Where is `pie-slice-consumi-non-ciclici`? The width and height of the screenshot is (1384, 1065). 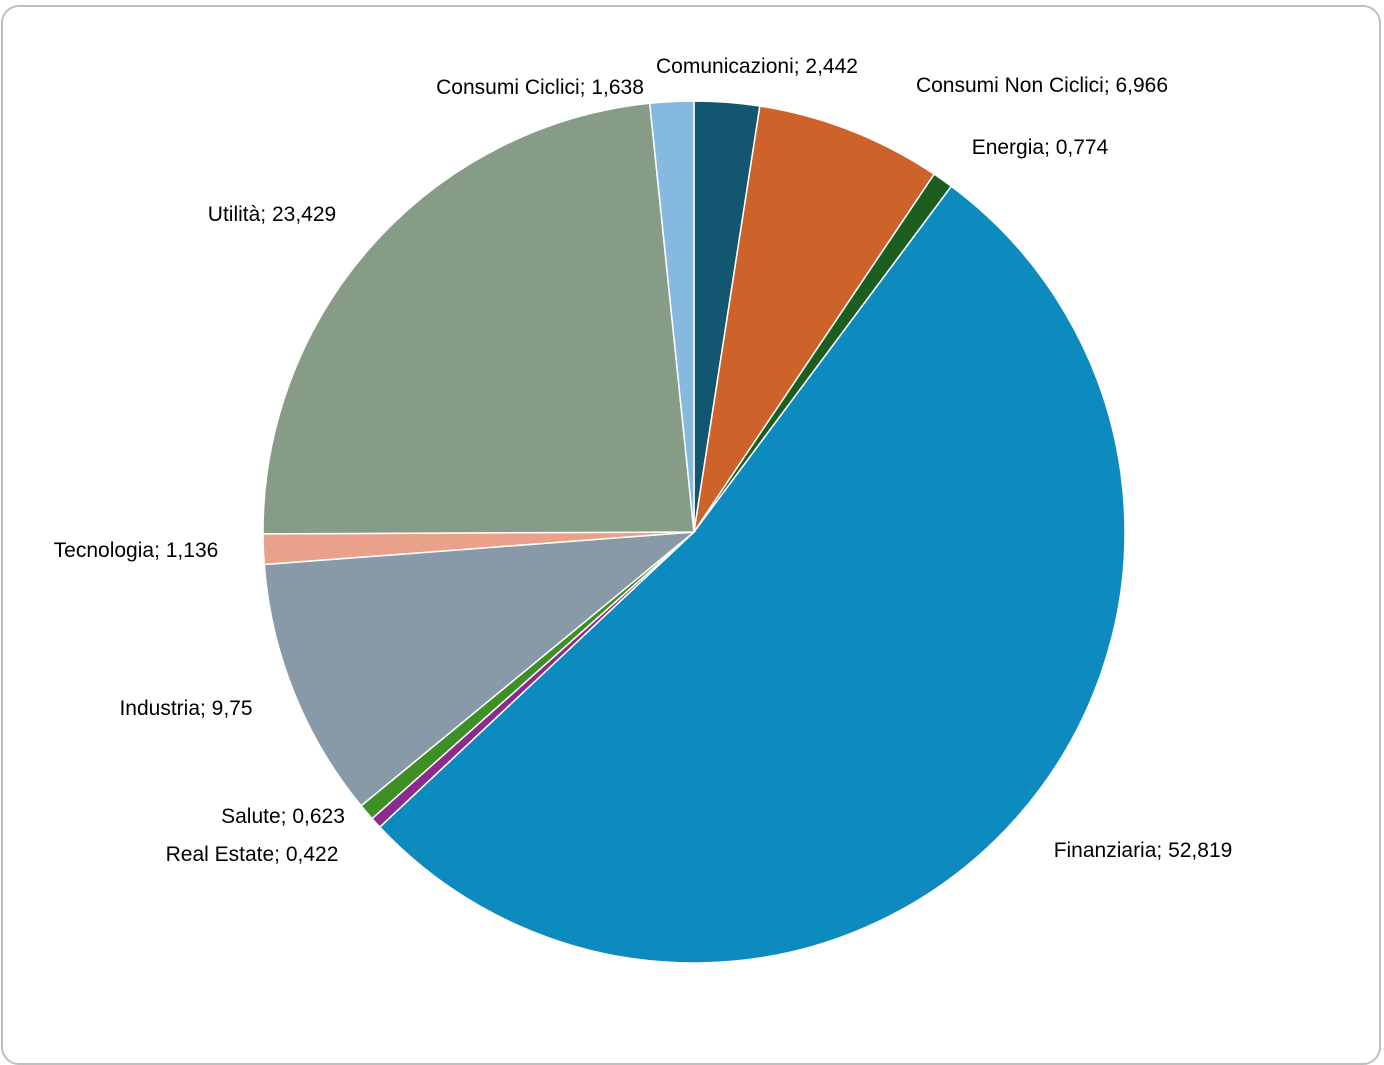 pie-slice-consumi-non-ciclici is located at coordinates (814, 319).